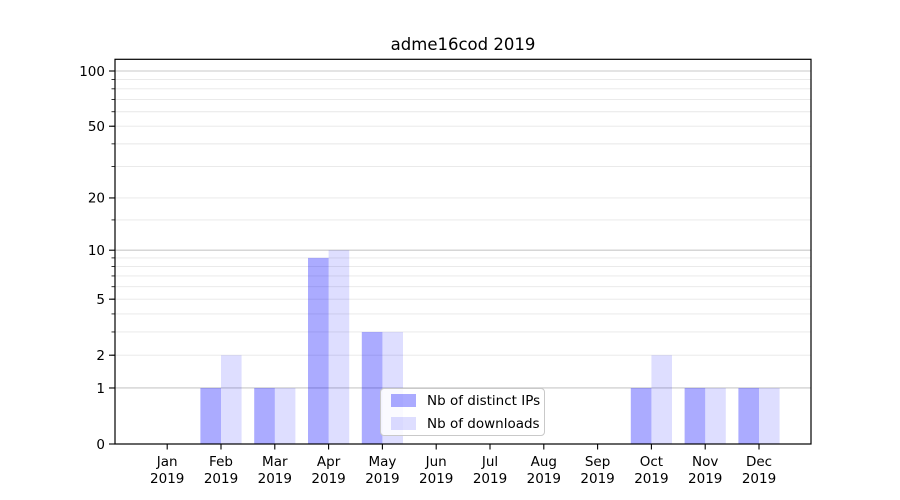 This screenshot has height=500, width=900. What do you see at coordinates (96, 127) in the screenshot?
I see `y-tick-label: 50` at bounding box center [96, 127].